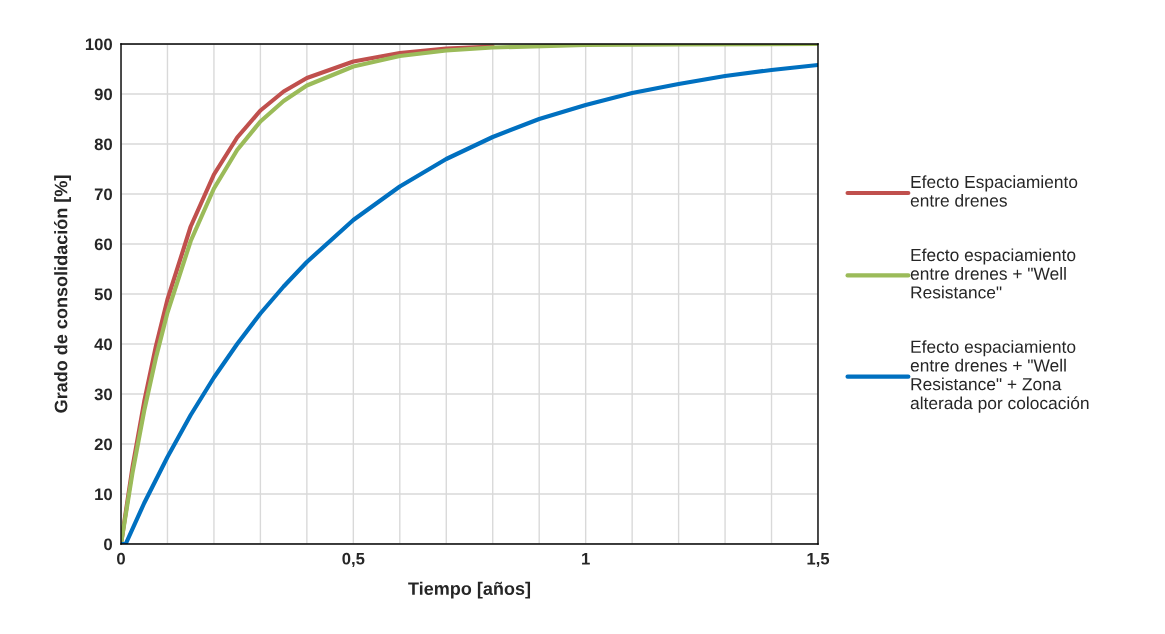 The width and height of the screenshot is (1165, 634). What do you see at coordinates (999, 376) in the screenshot?
I see `legend-label: Efecto espaciamiento entre drenes + "Well Resistance" + Zona alterada por colocación` at bounding box center [999, 376].